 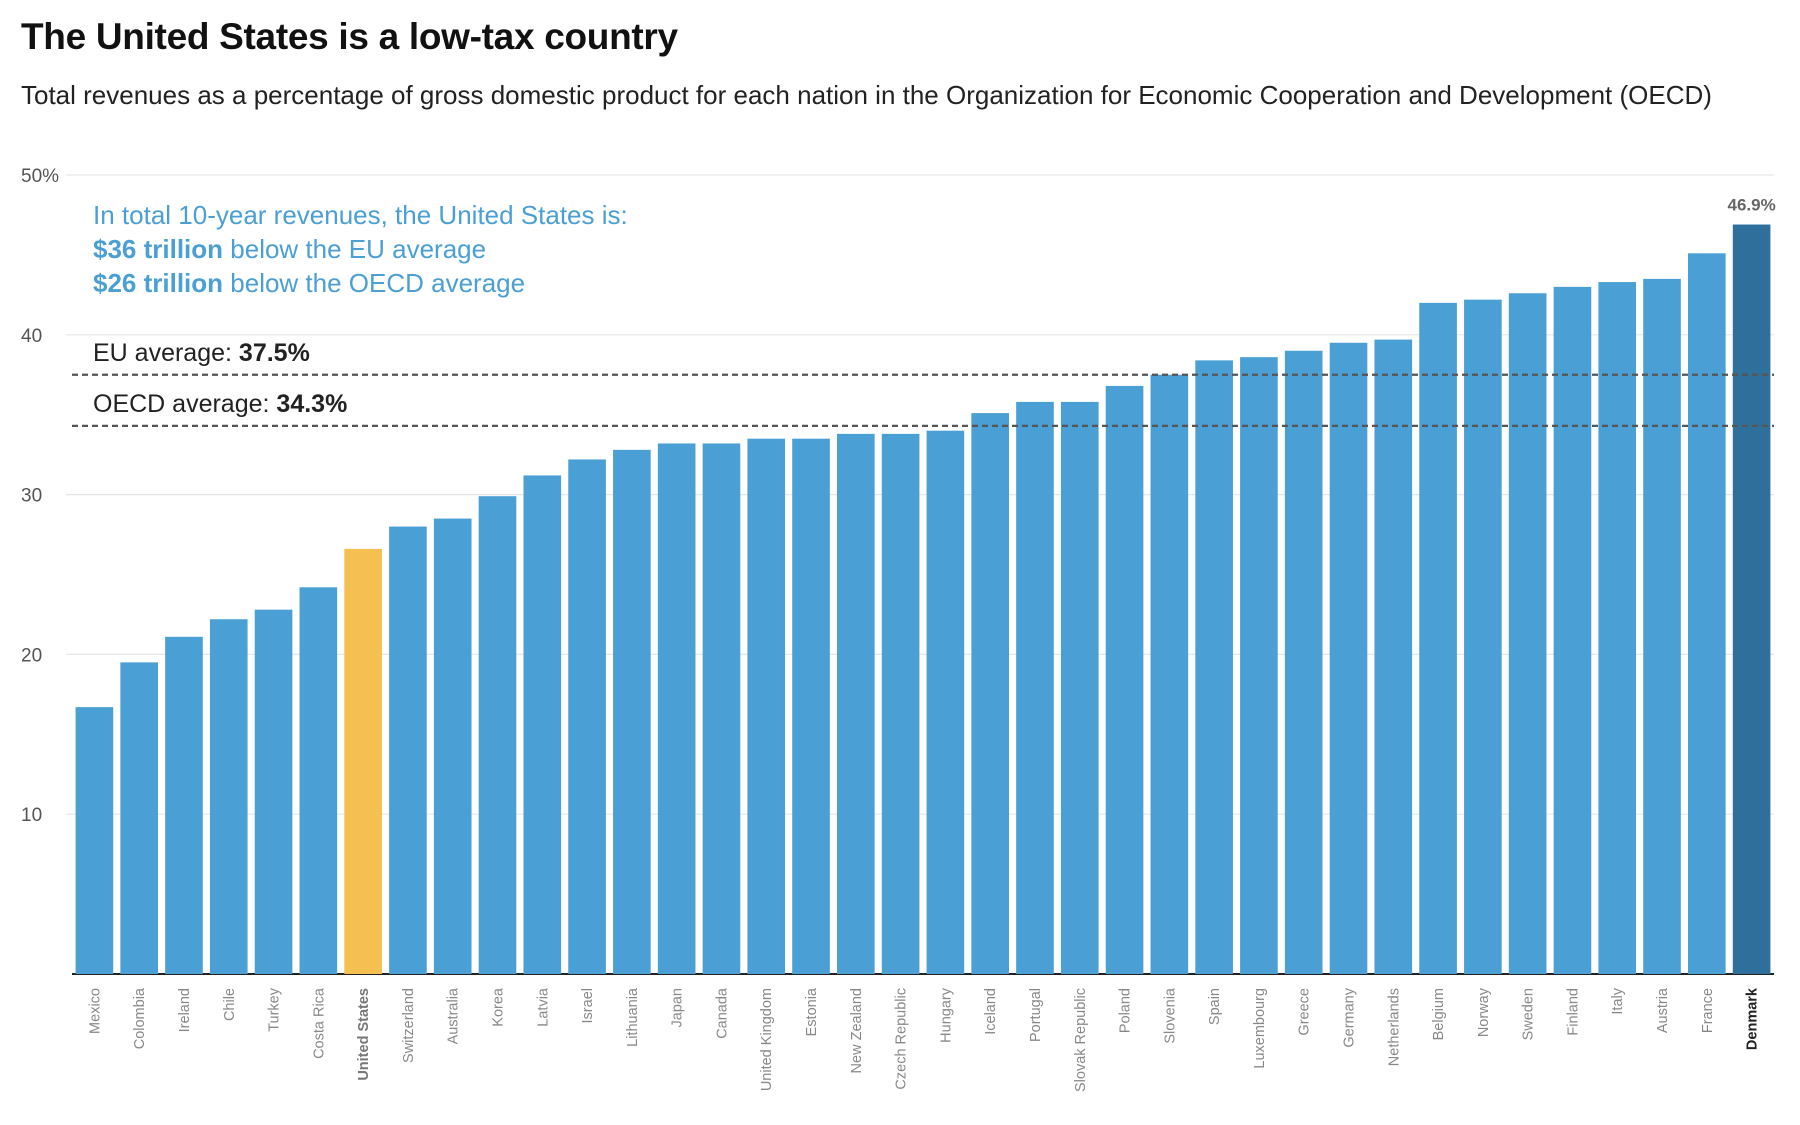 I want to click on category-label: Luxembourg, so click(x=1260, y=1028).